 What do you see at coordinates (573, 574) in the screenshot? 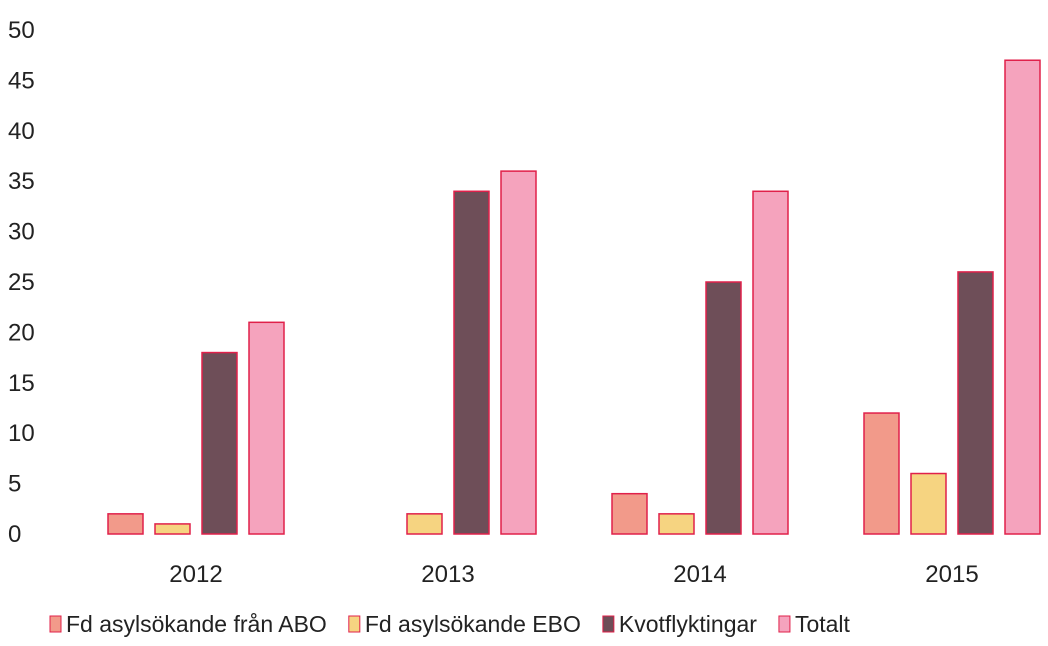
I see `x-axis-labels: 2012 2013 2014 2015` at bounding box center [573, 574].